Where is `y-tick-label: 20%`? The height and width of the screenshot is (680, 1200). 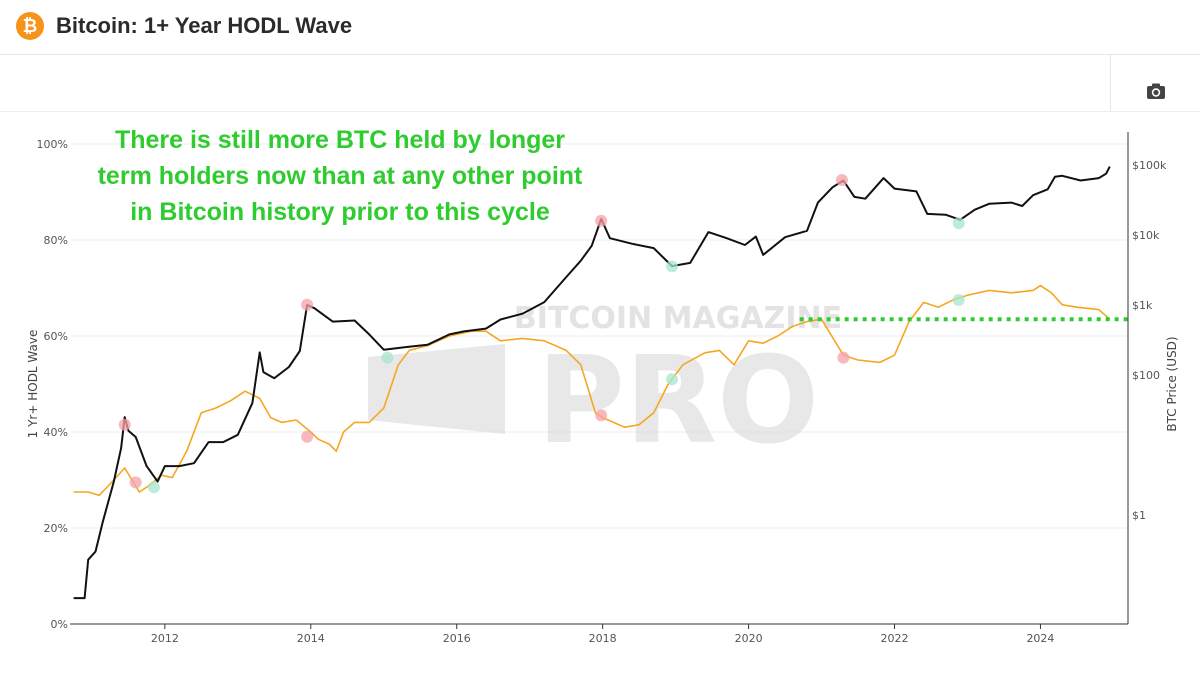
y-tick-label: 20% is located at coordinates (56, 528).